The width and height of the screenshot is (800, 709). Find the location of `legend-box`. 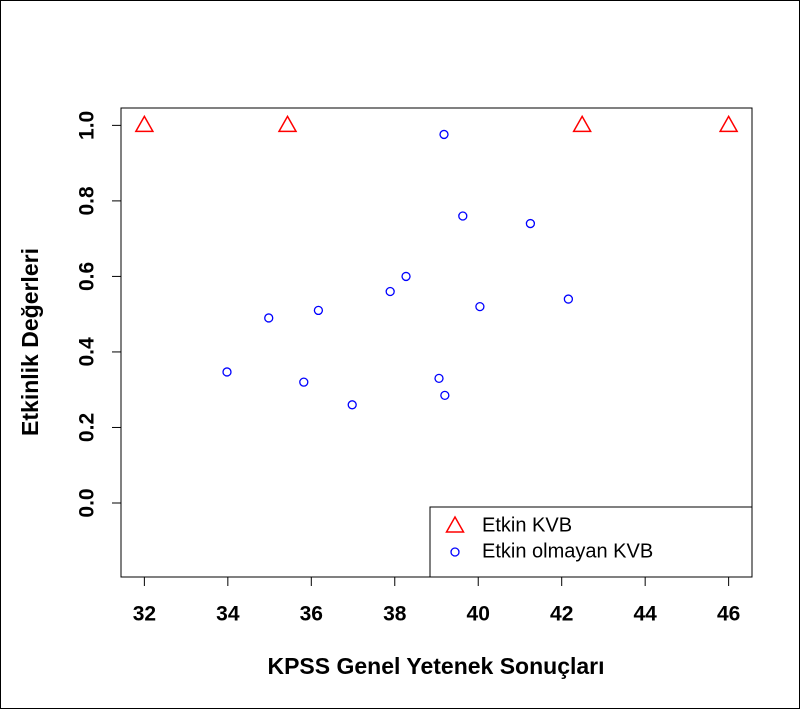

legend-box is located at coordinates (591, 542).